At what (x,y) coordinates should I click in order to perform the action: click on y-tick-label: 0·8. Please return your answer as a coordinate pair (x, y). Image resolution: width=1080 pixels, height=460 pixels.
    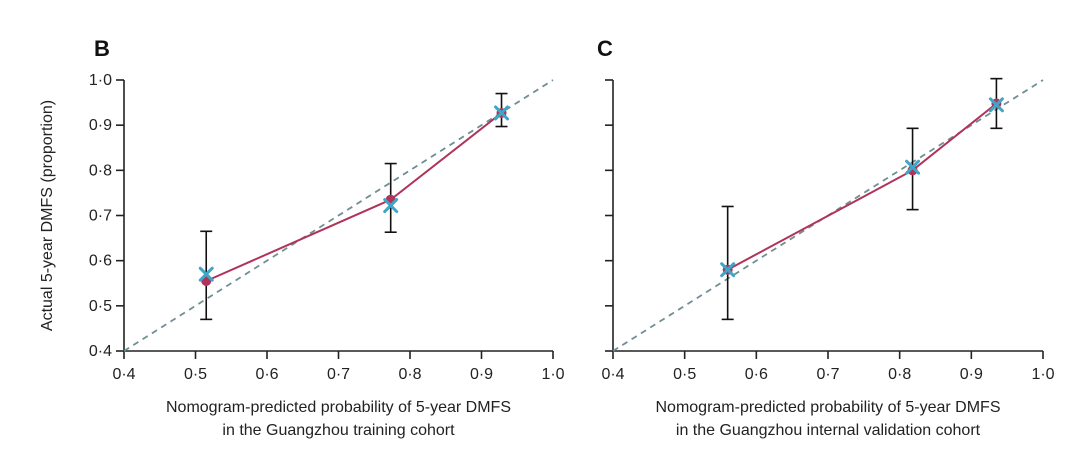
    Looking at the image, I should click on (100, 170).